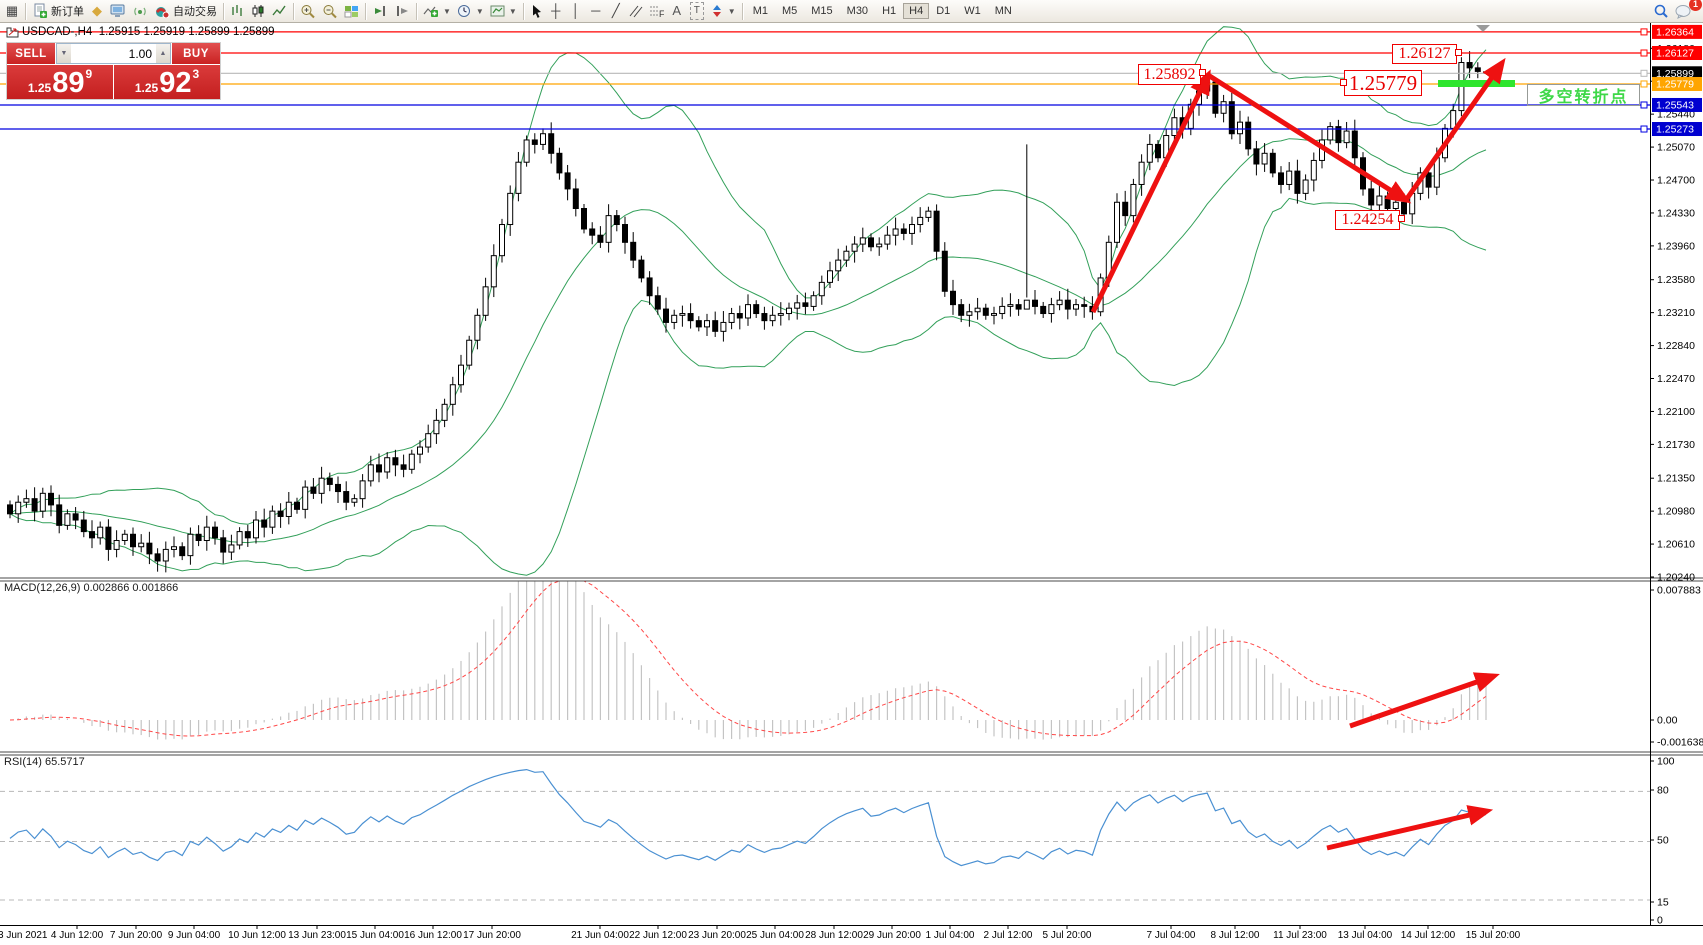 This screenshot has height=945, width=1703. I want to click on timeframe-M15: M15, so click(822, 11).